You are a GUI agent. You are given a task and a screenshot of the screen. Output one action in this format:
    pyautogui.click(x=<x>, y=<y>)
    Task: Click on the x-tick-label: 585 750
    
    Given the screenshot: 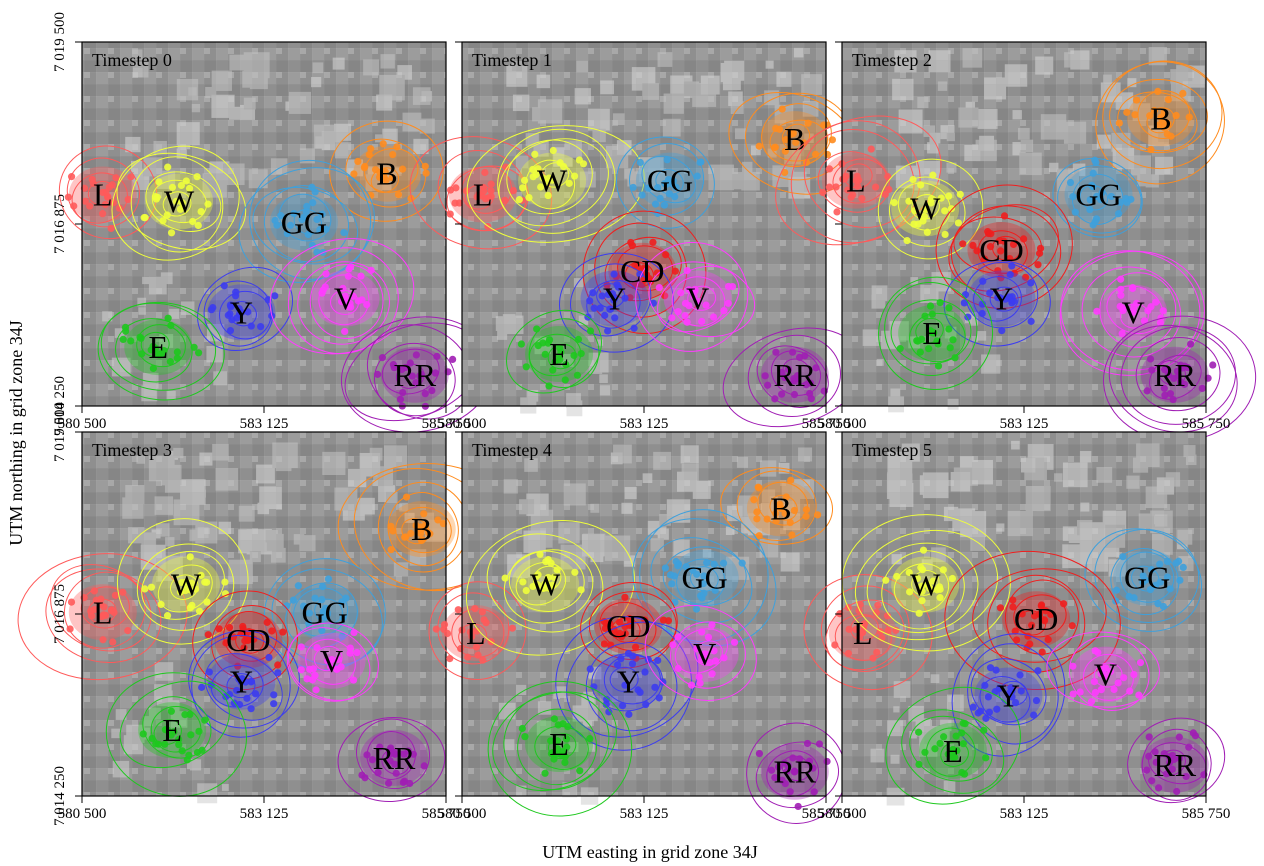 What is the action you would take?
    pyautogui.click(x=826, y=814)
    